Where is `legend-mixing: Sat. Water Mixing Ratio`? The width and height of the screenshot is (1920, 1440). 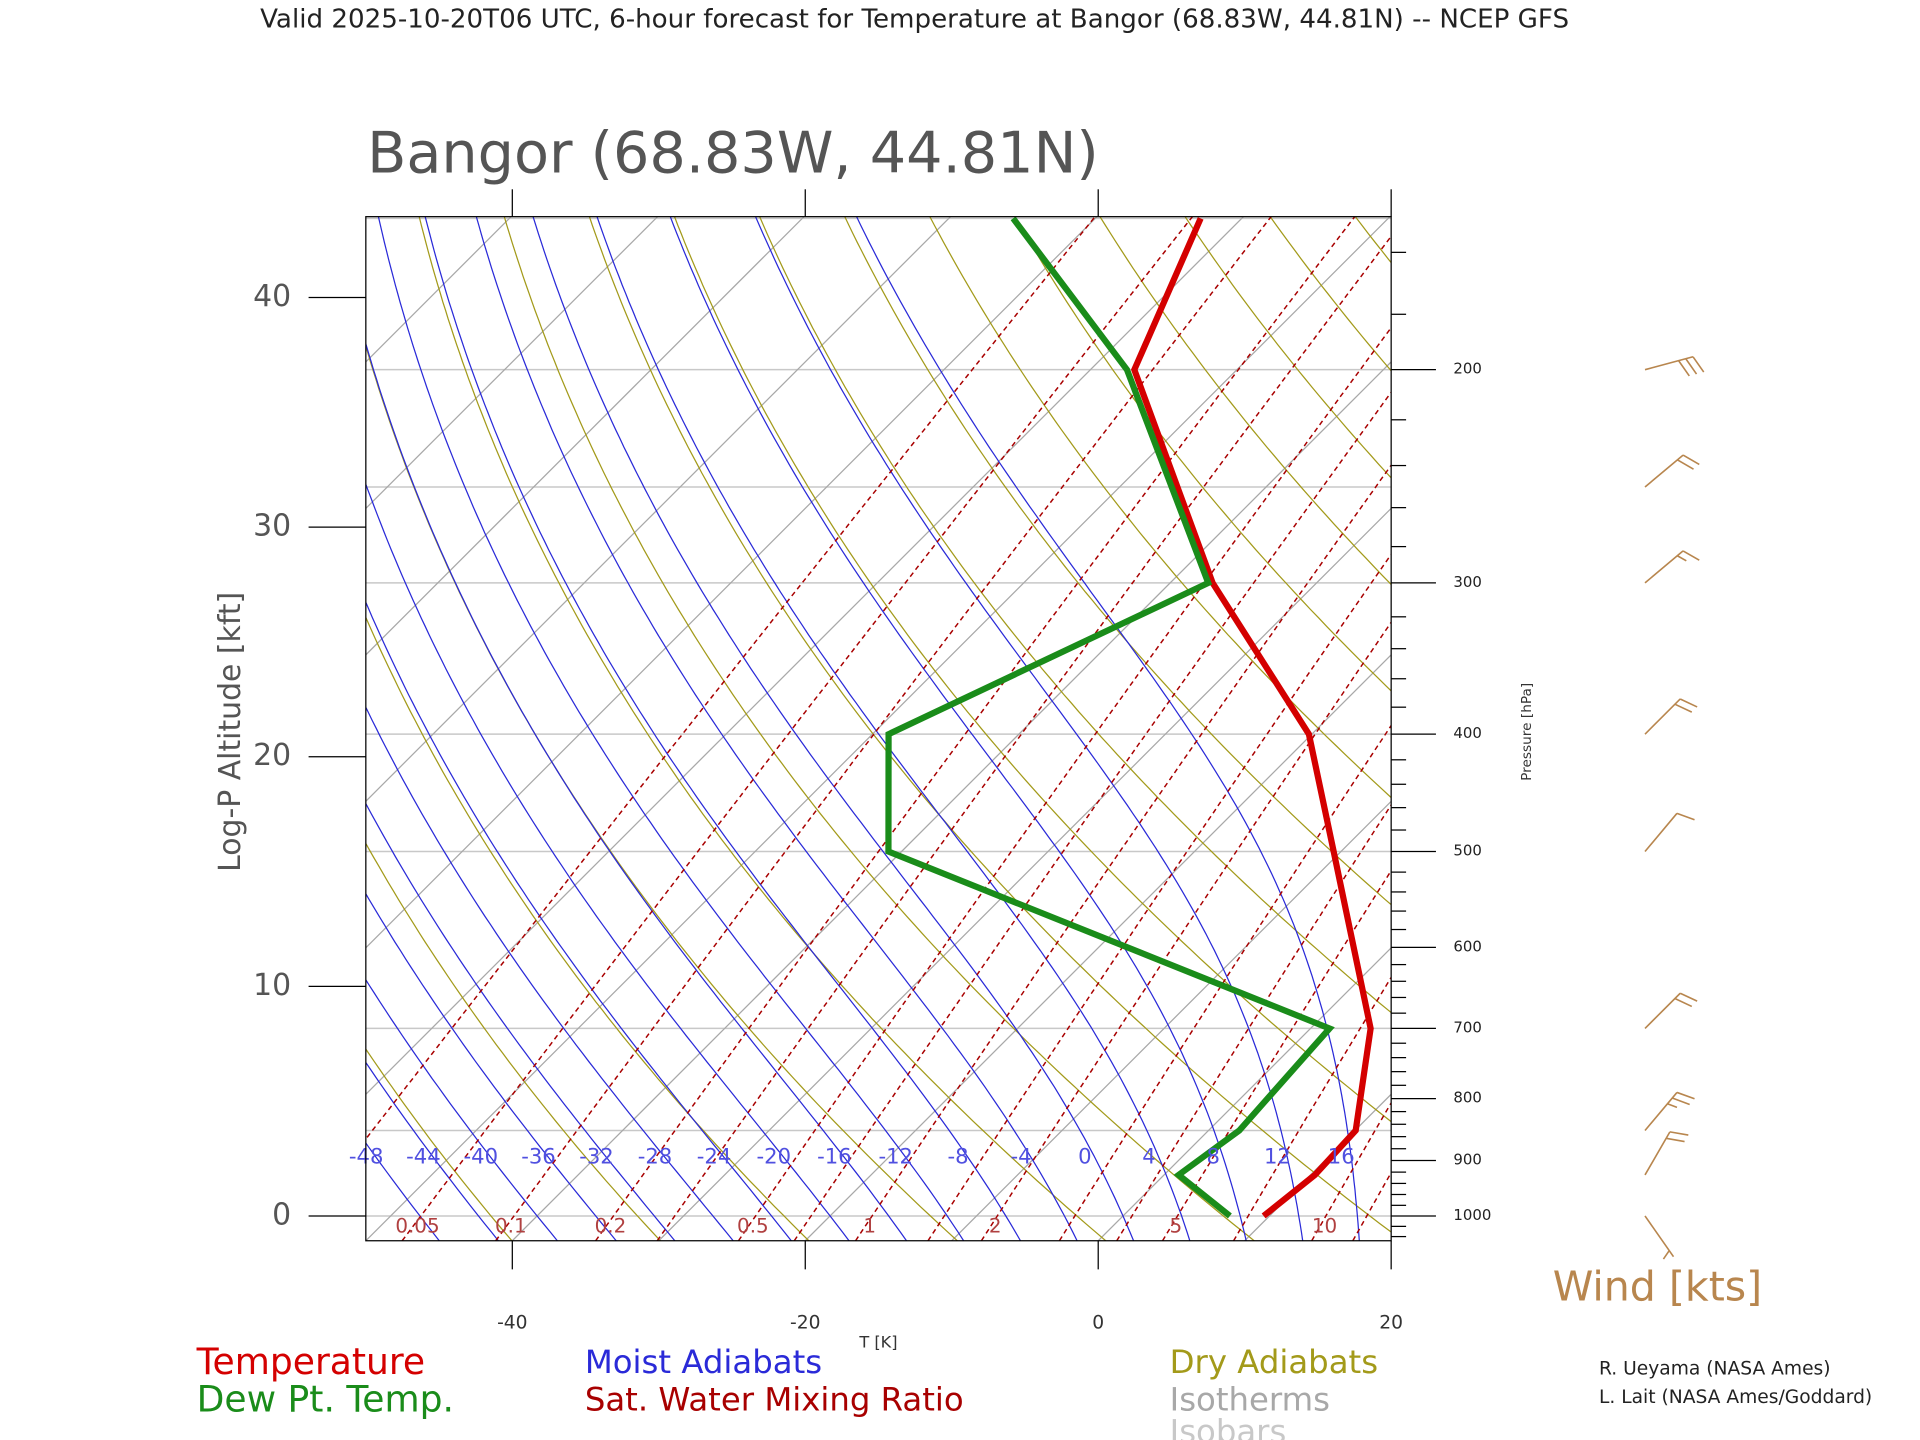
legend-mixing: Sat. Water Mixing Ratio is located at coordinates (774, 1399).